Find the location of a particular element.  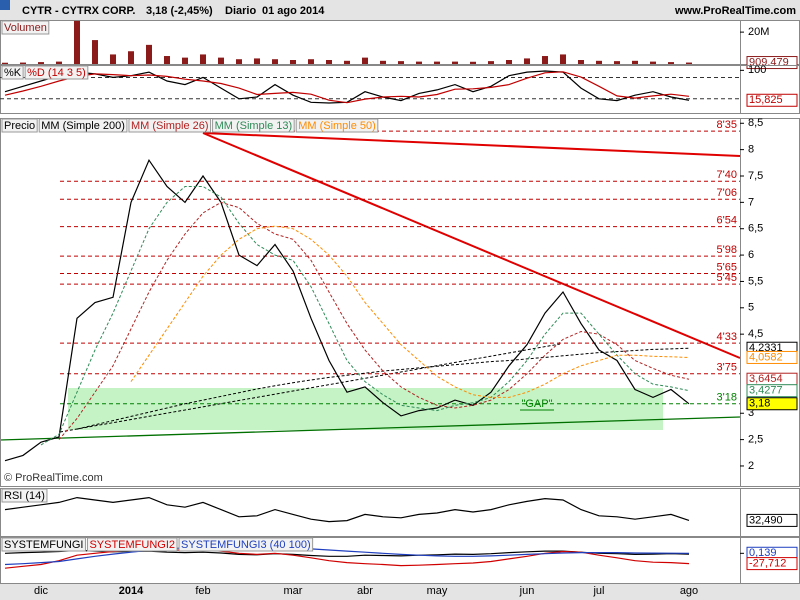

level-label: 5'45 is located at coordinates (727, 278).